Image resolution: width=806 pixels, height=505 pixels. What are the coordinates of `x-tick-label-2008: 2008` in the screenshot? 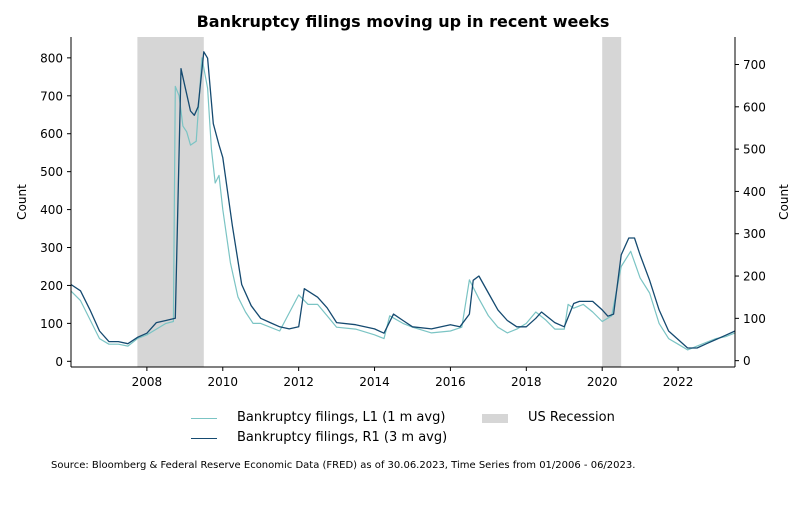 It's located at (147, 382).